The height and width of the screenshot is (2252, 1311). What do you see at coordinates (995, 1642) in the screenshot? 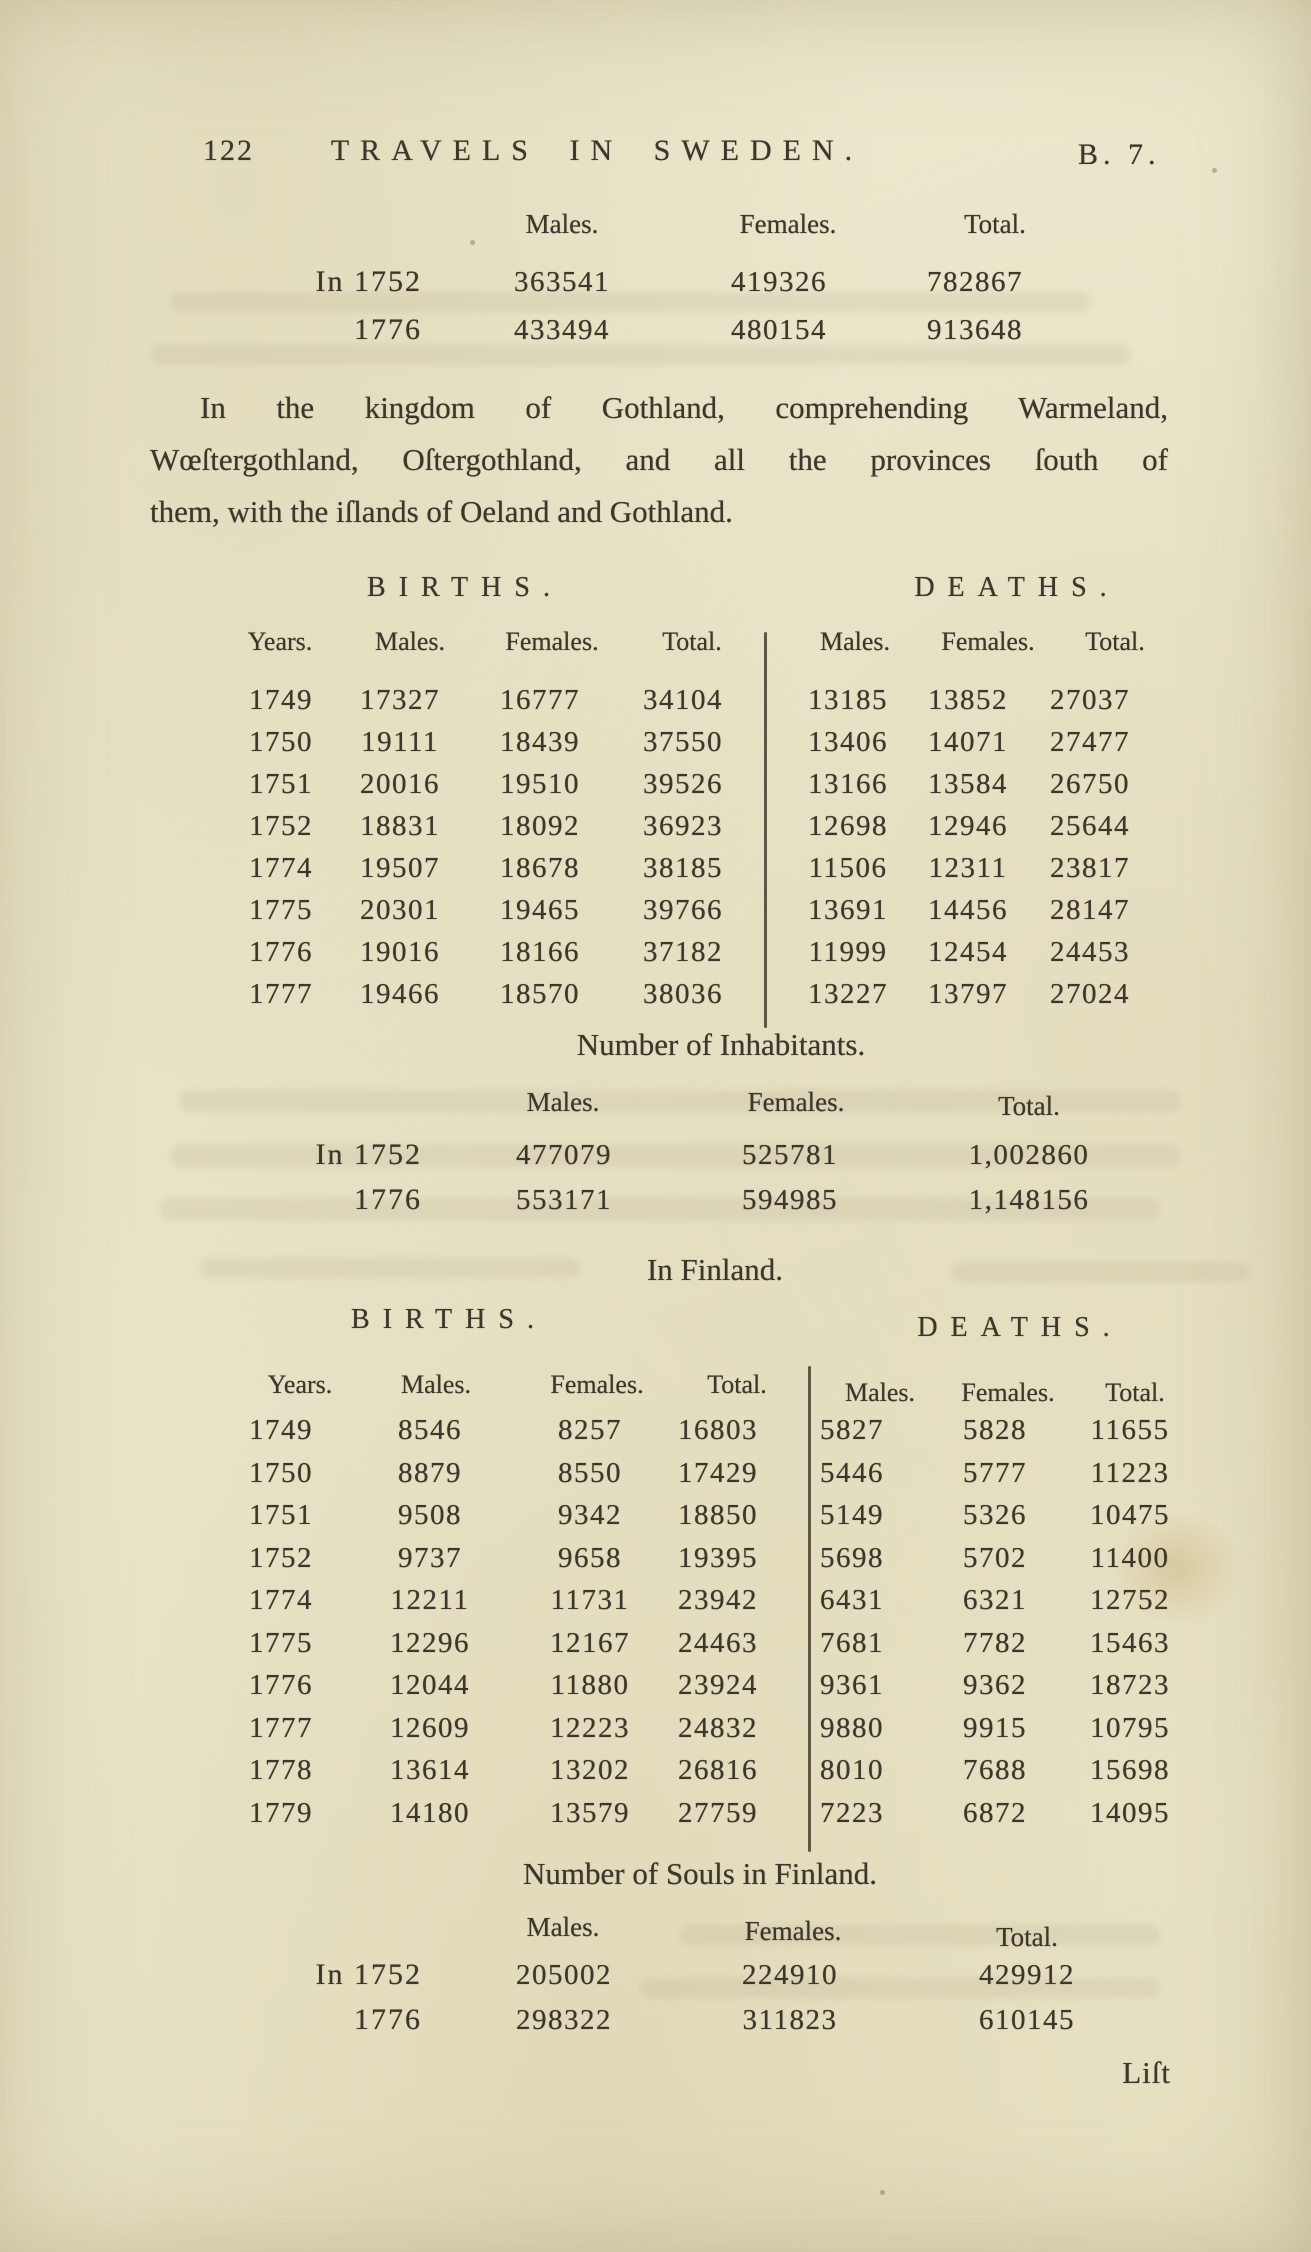
I see `deaths-females-cell: 7782` at bounding box center [995, 1642].